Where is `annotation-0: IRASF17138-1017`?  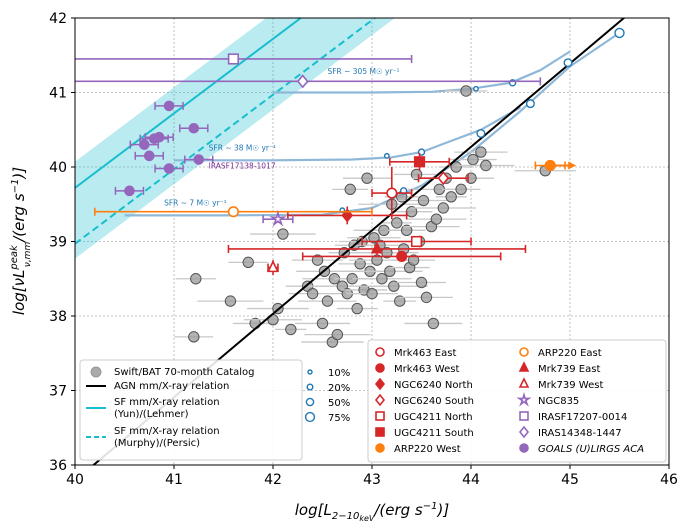 annotation-0: IRASF17138-1017 is located at coordinates (242, 165).